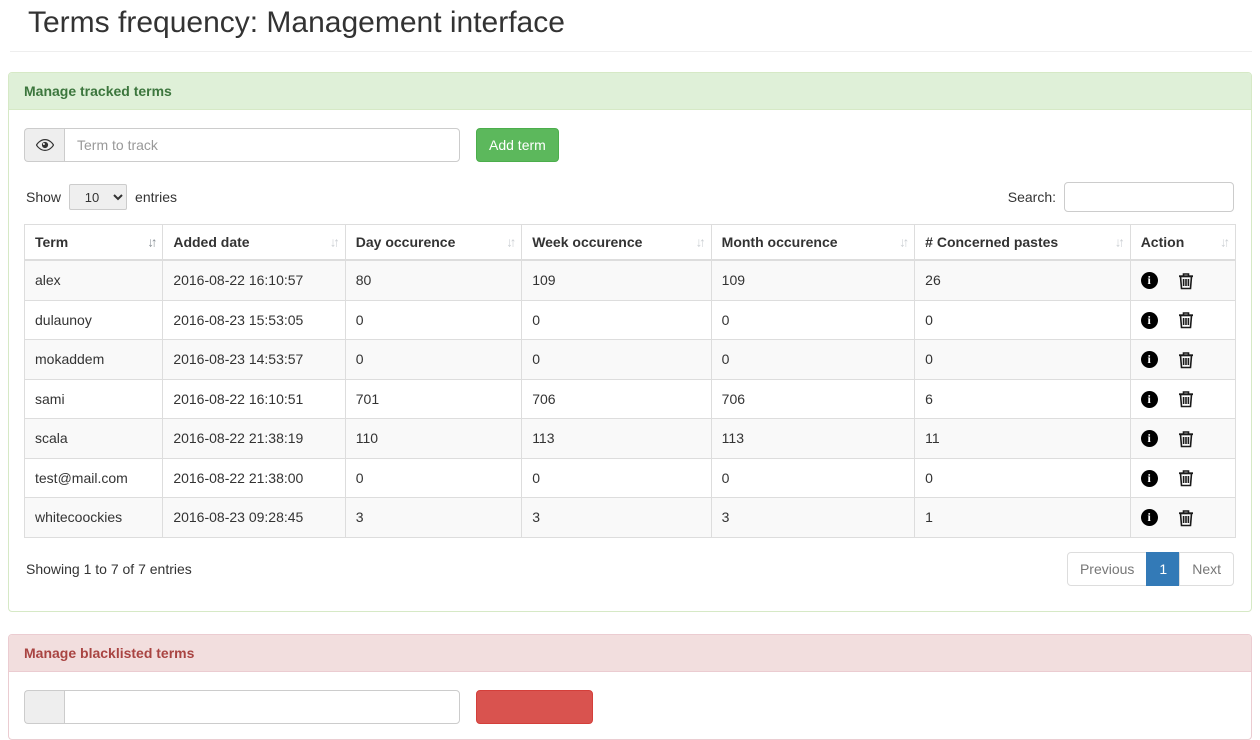  What do you see at coordinates (433, 517) in the screenshot?
I see `cell-day: 3` at bounding box center [433, 517].